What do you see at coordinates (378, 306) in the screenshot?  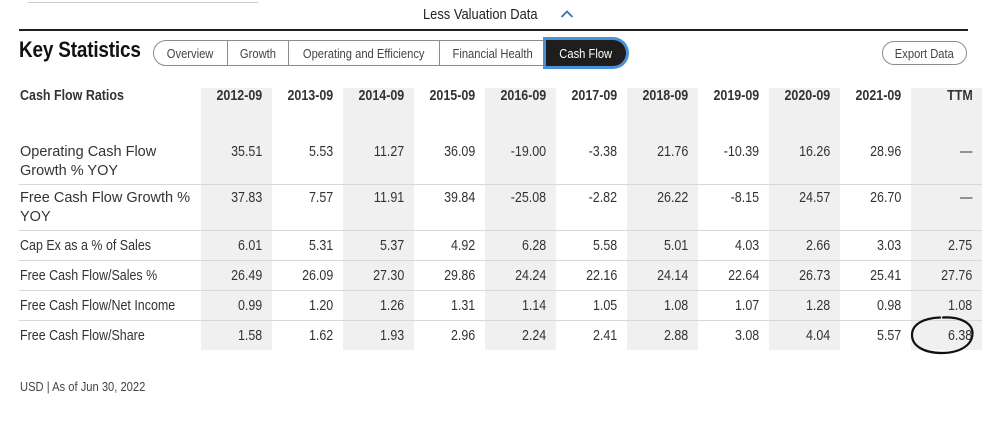 I see `table-cell: 1.26` at bounding box center [378, 306].